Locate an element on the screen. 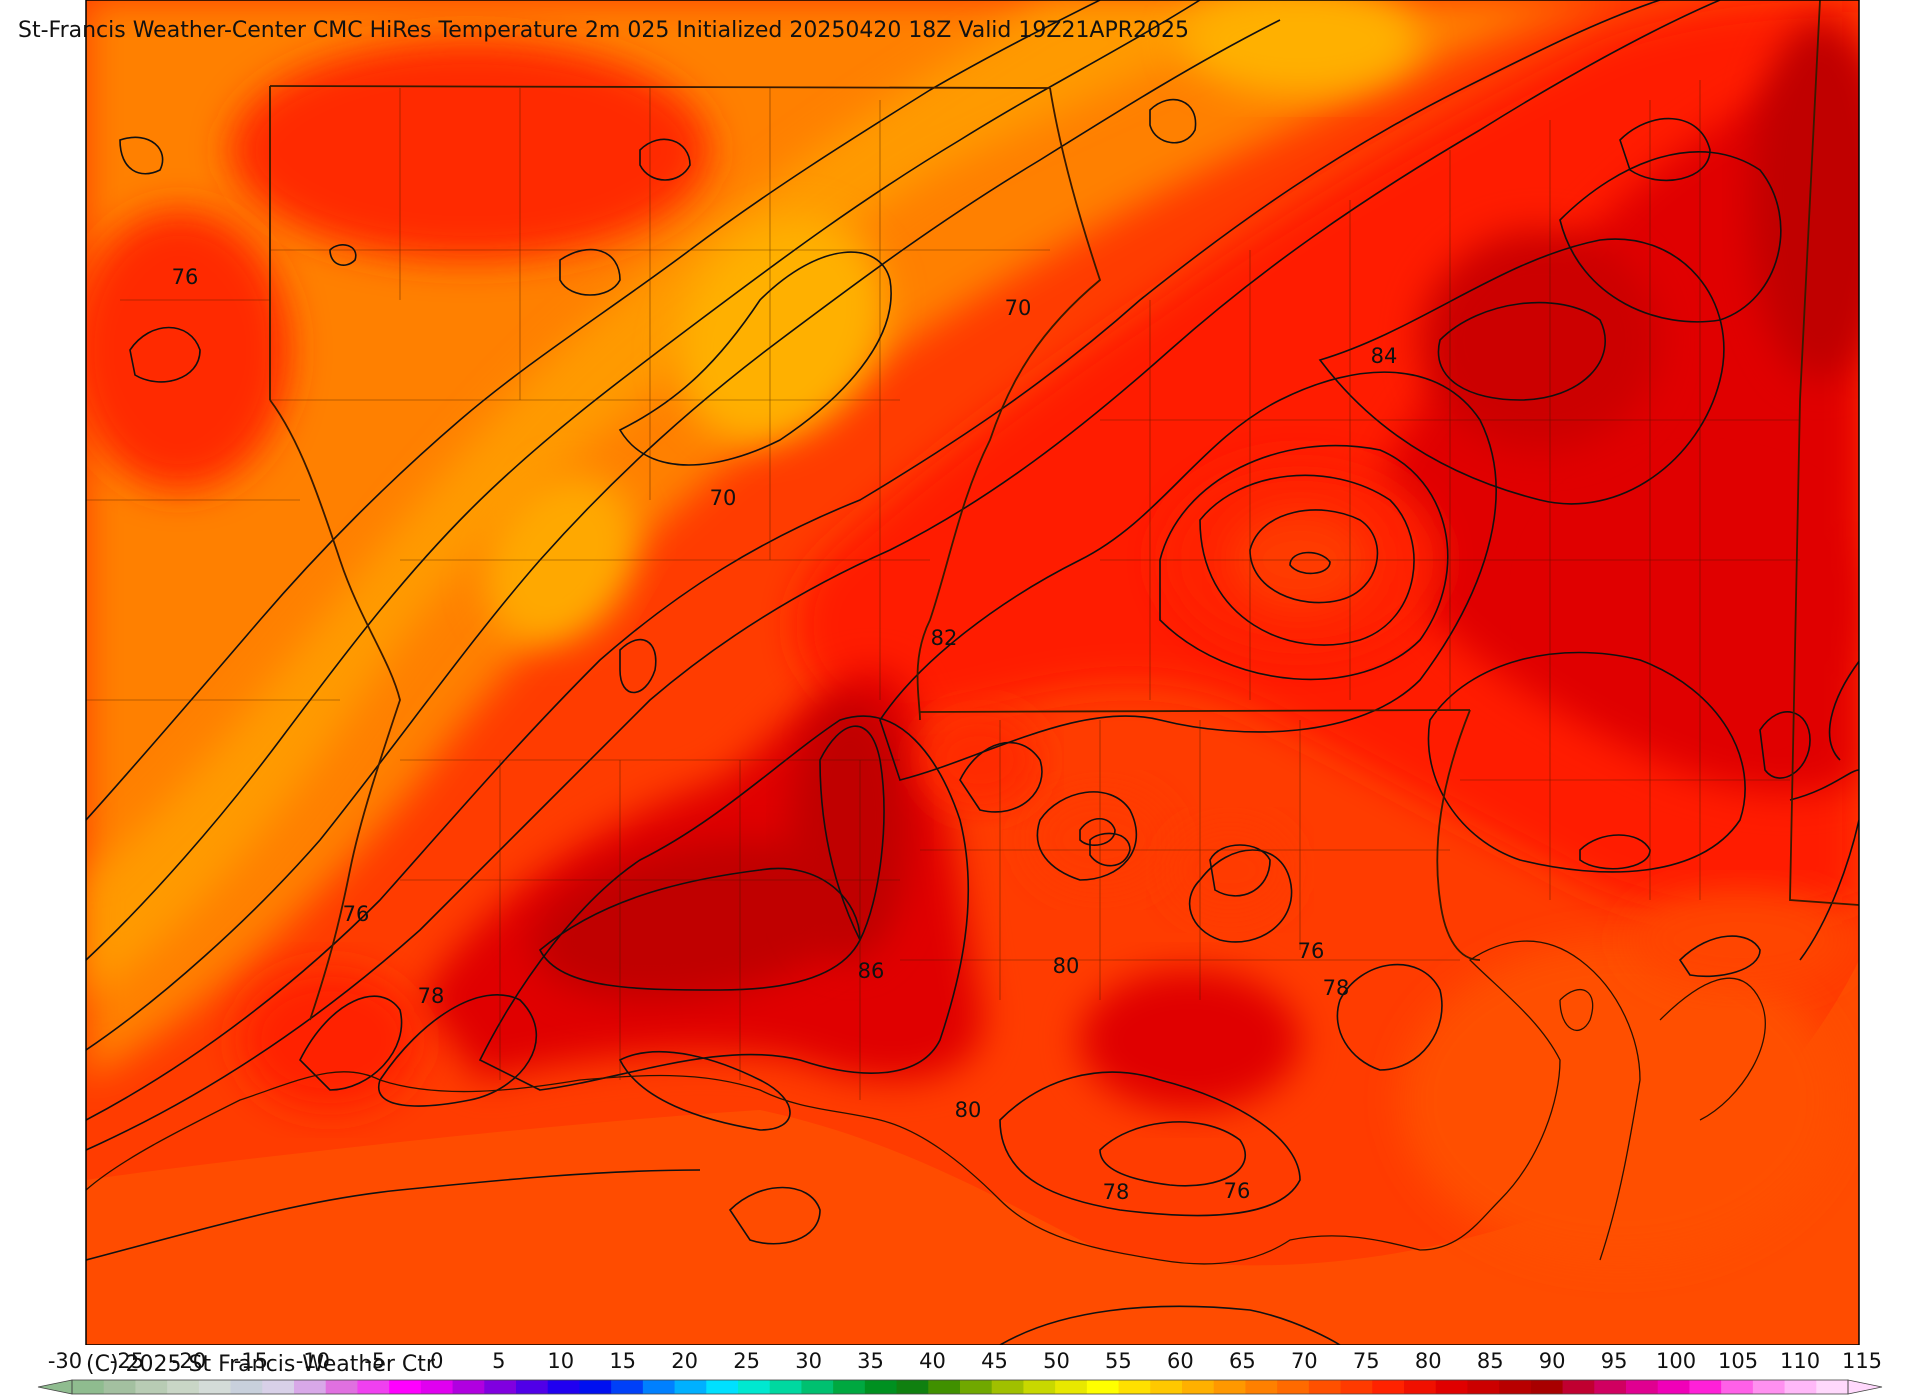  contour-label: 84 is located at coordinates (1384, 356).